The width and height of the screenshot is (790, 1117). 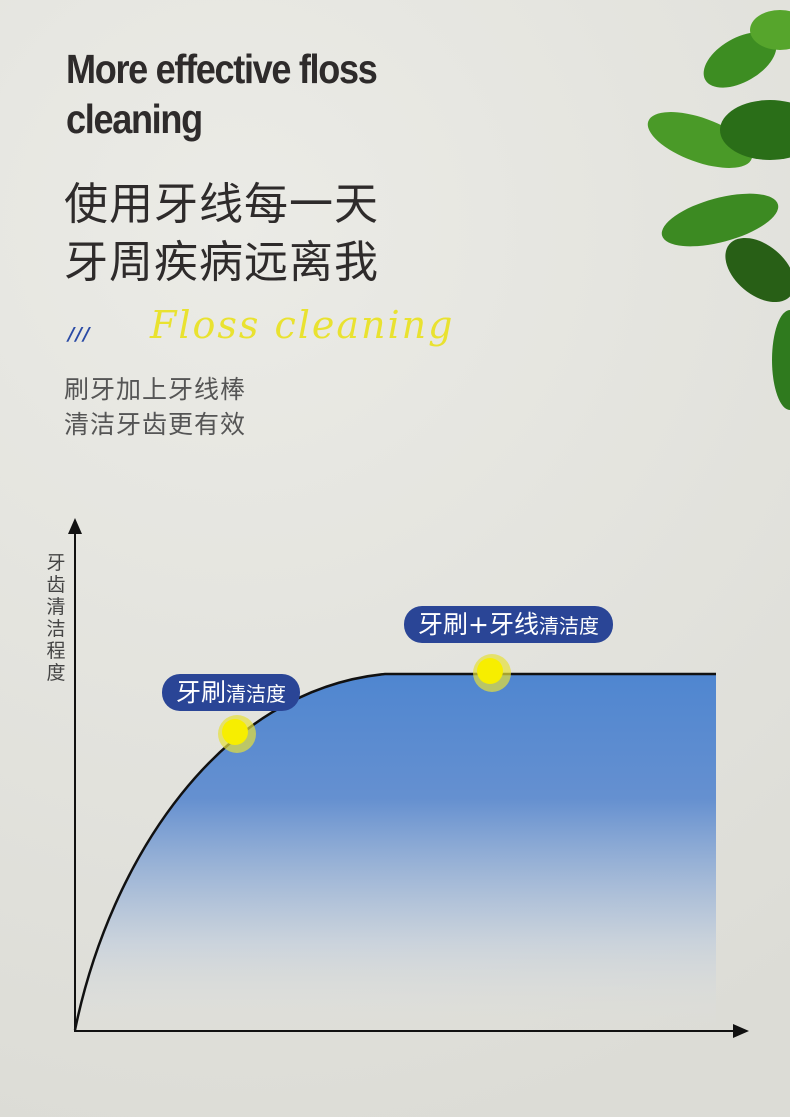 What do you see at coordinates (201, 692) in the screenshot?
I see `label-brush-main: 牙刷` at bounding box center [201, 692].